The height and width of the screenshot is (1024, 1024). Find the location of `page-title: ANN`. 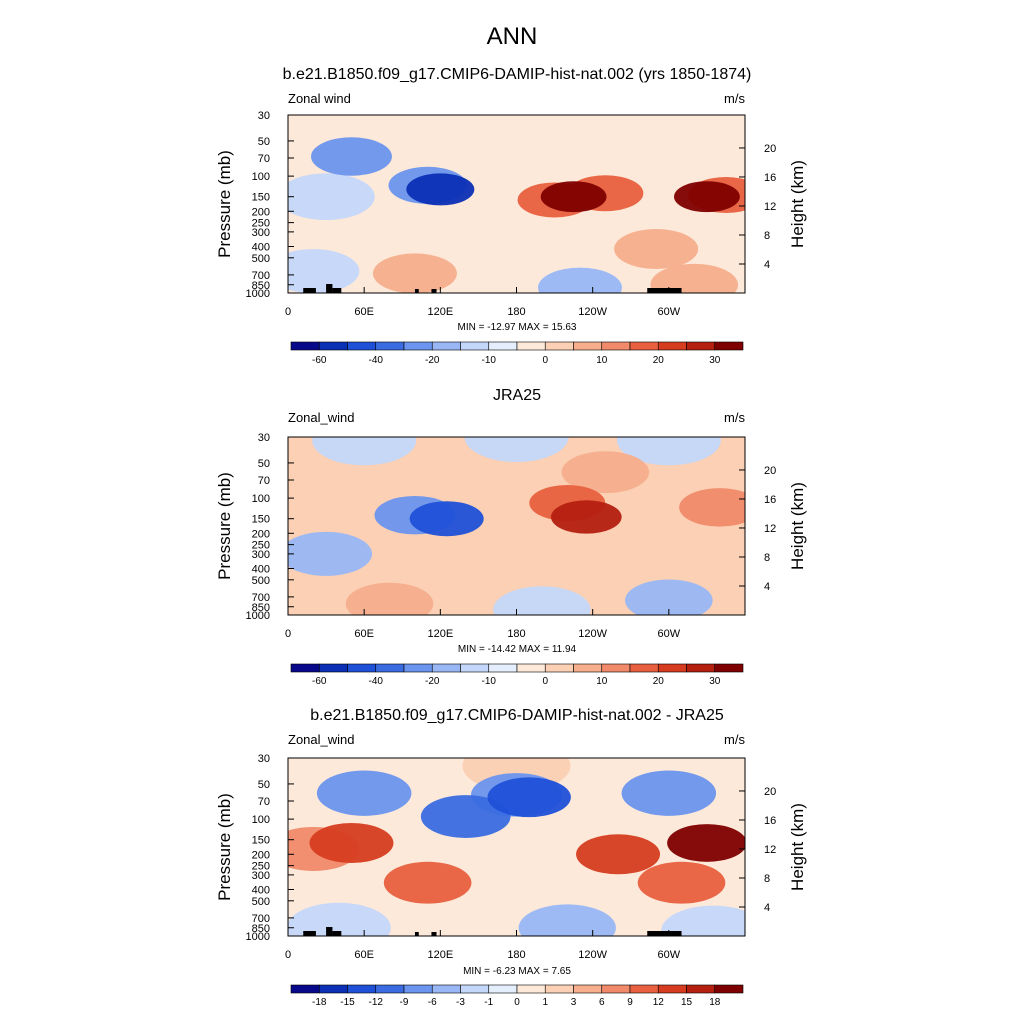

page-title: ANN is located at coordinates (512, 36).